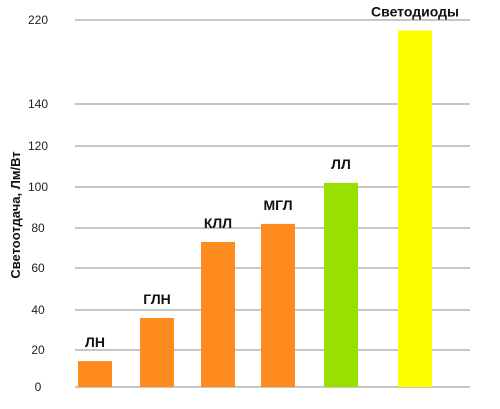  What do you see at coordinates (15, 214) in the screenshot?
I see `y-axis-title: Светоотдача, Лм/Вт` at bounding box center [15, 214].